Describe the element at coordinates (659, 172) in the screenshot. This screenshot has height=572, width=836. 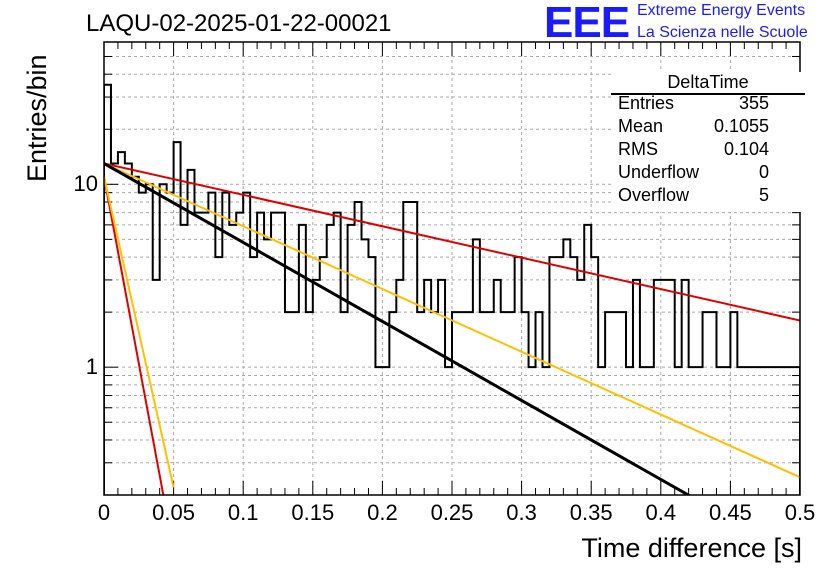
I see `stats-label: Underflow` at that location.